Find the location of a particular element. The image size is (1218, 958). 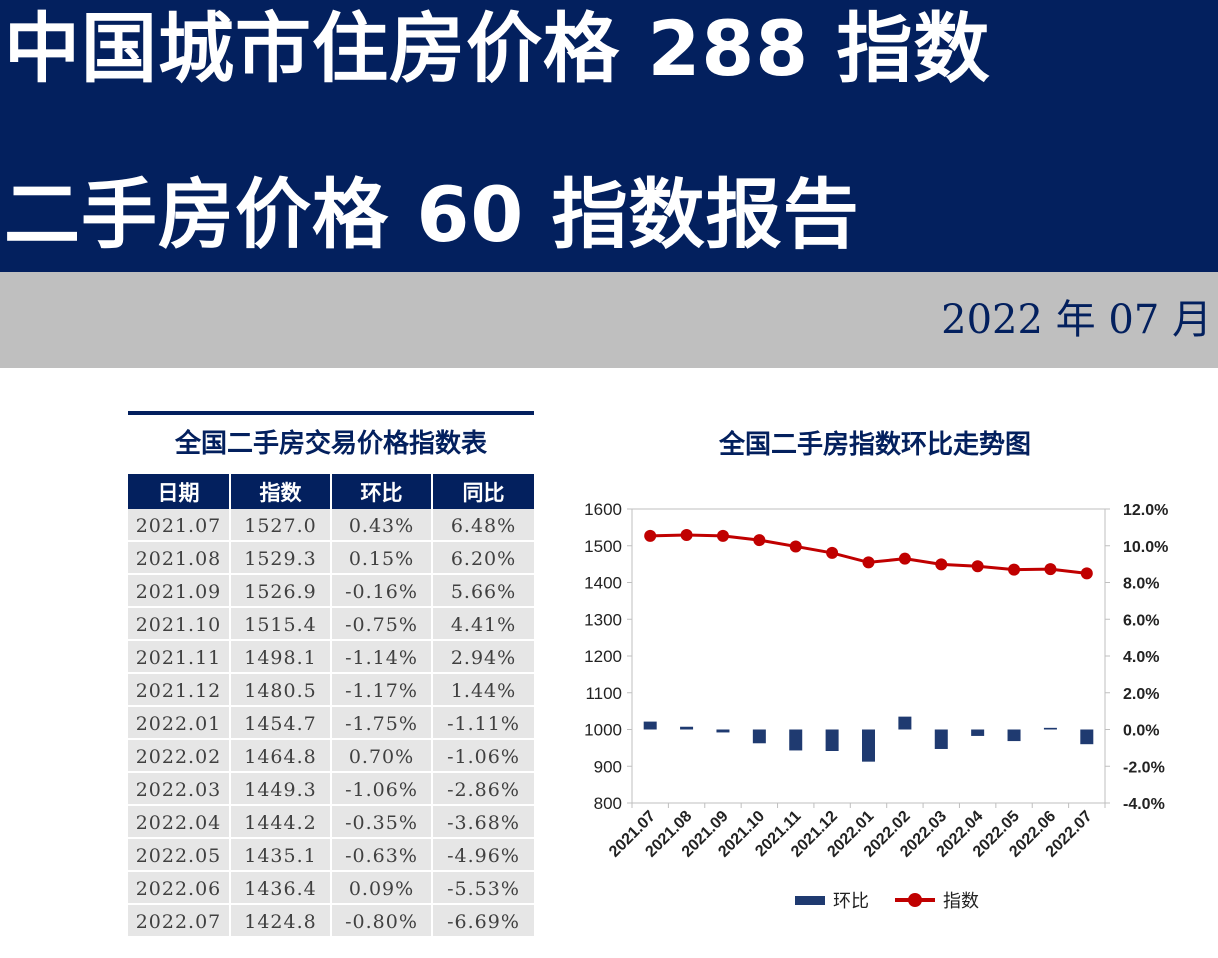

left-axis-tick-label: 1200 is located at coordinates (603, 656).